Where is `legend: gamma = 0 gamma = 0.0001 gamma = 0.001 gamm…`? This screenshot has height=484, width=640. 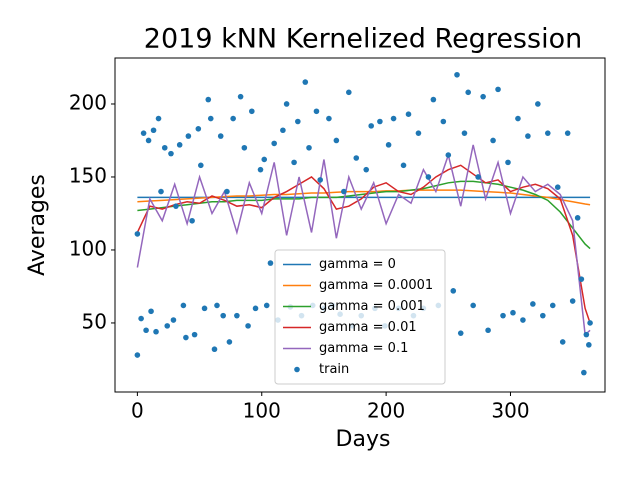 legend: gamma = 0 gamma = 0.0001 gamma = 0.001 gamm… is located at coordinates (360, 317).